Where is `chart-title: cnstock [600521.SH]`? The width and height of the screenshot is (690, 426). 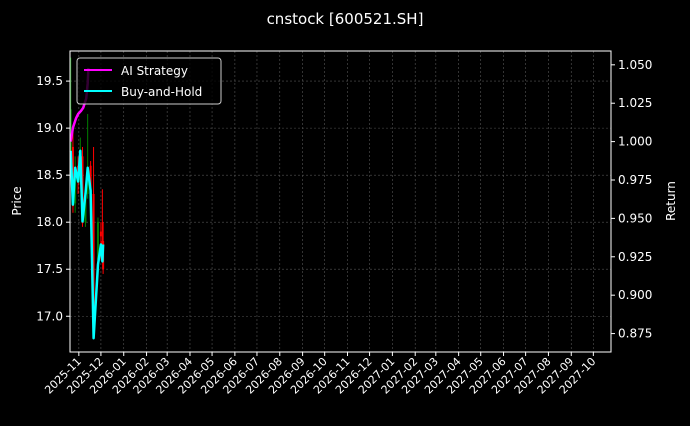 chart-title: cnstock [600521.SH] is located at coordinates (345, 19).